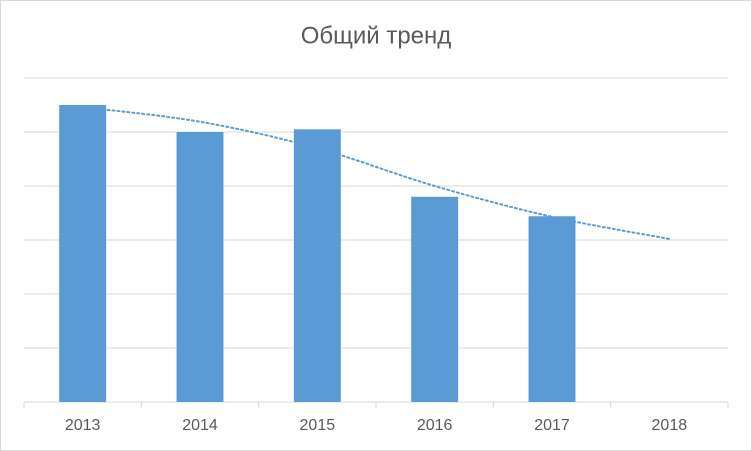  I want to click on x-tick-label: 2017, so click(552, 425).